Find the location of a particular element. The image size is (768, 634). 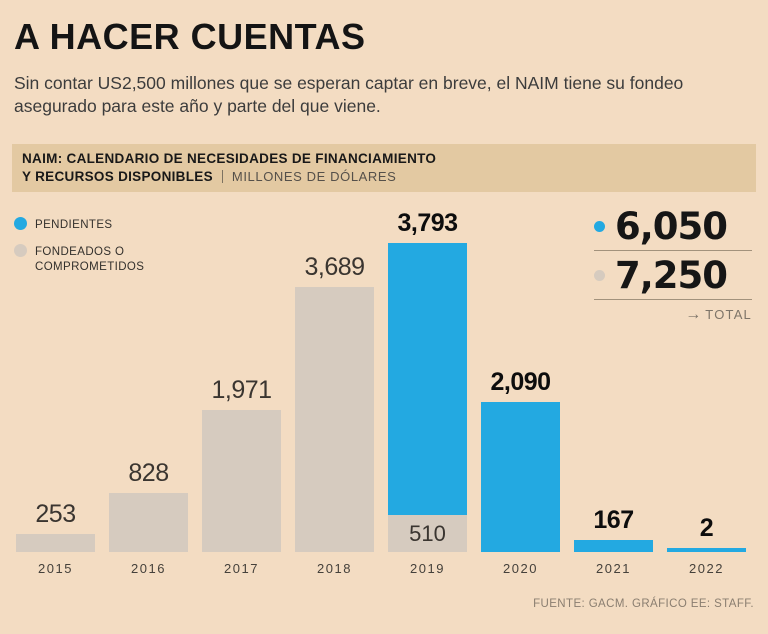

bar-value-label: 3,689 is located at coordinates (334, 267).